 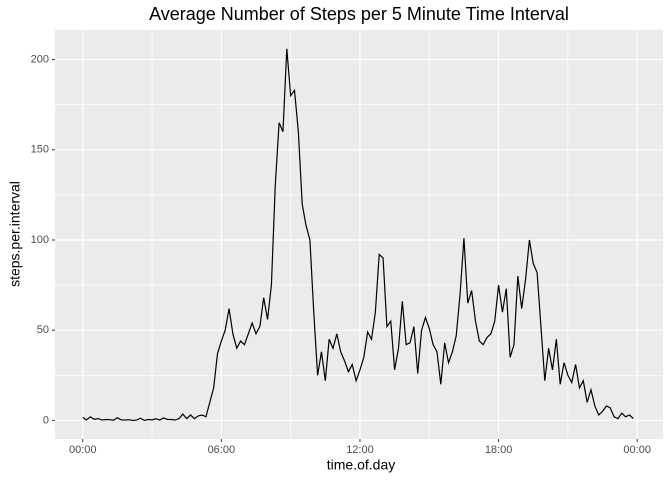 I want to click on y-tick-label: 0, so click(x=46, y=420).